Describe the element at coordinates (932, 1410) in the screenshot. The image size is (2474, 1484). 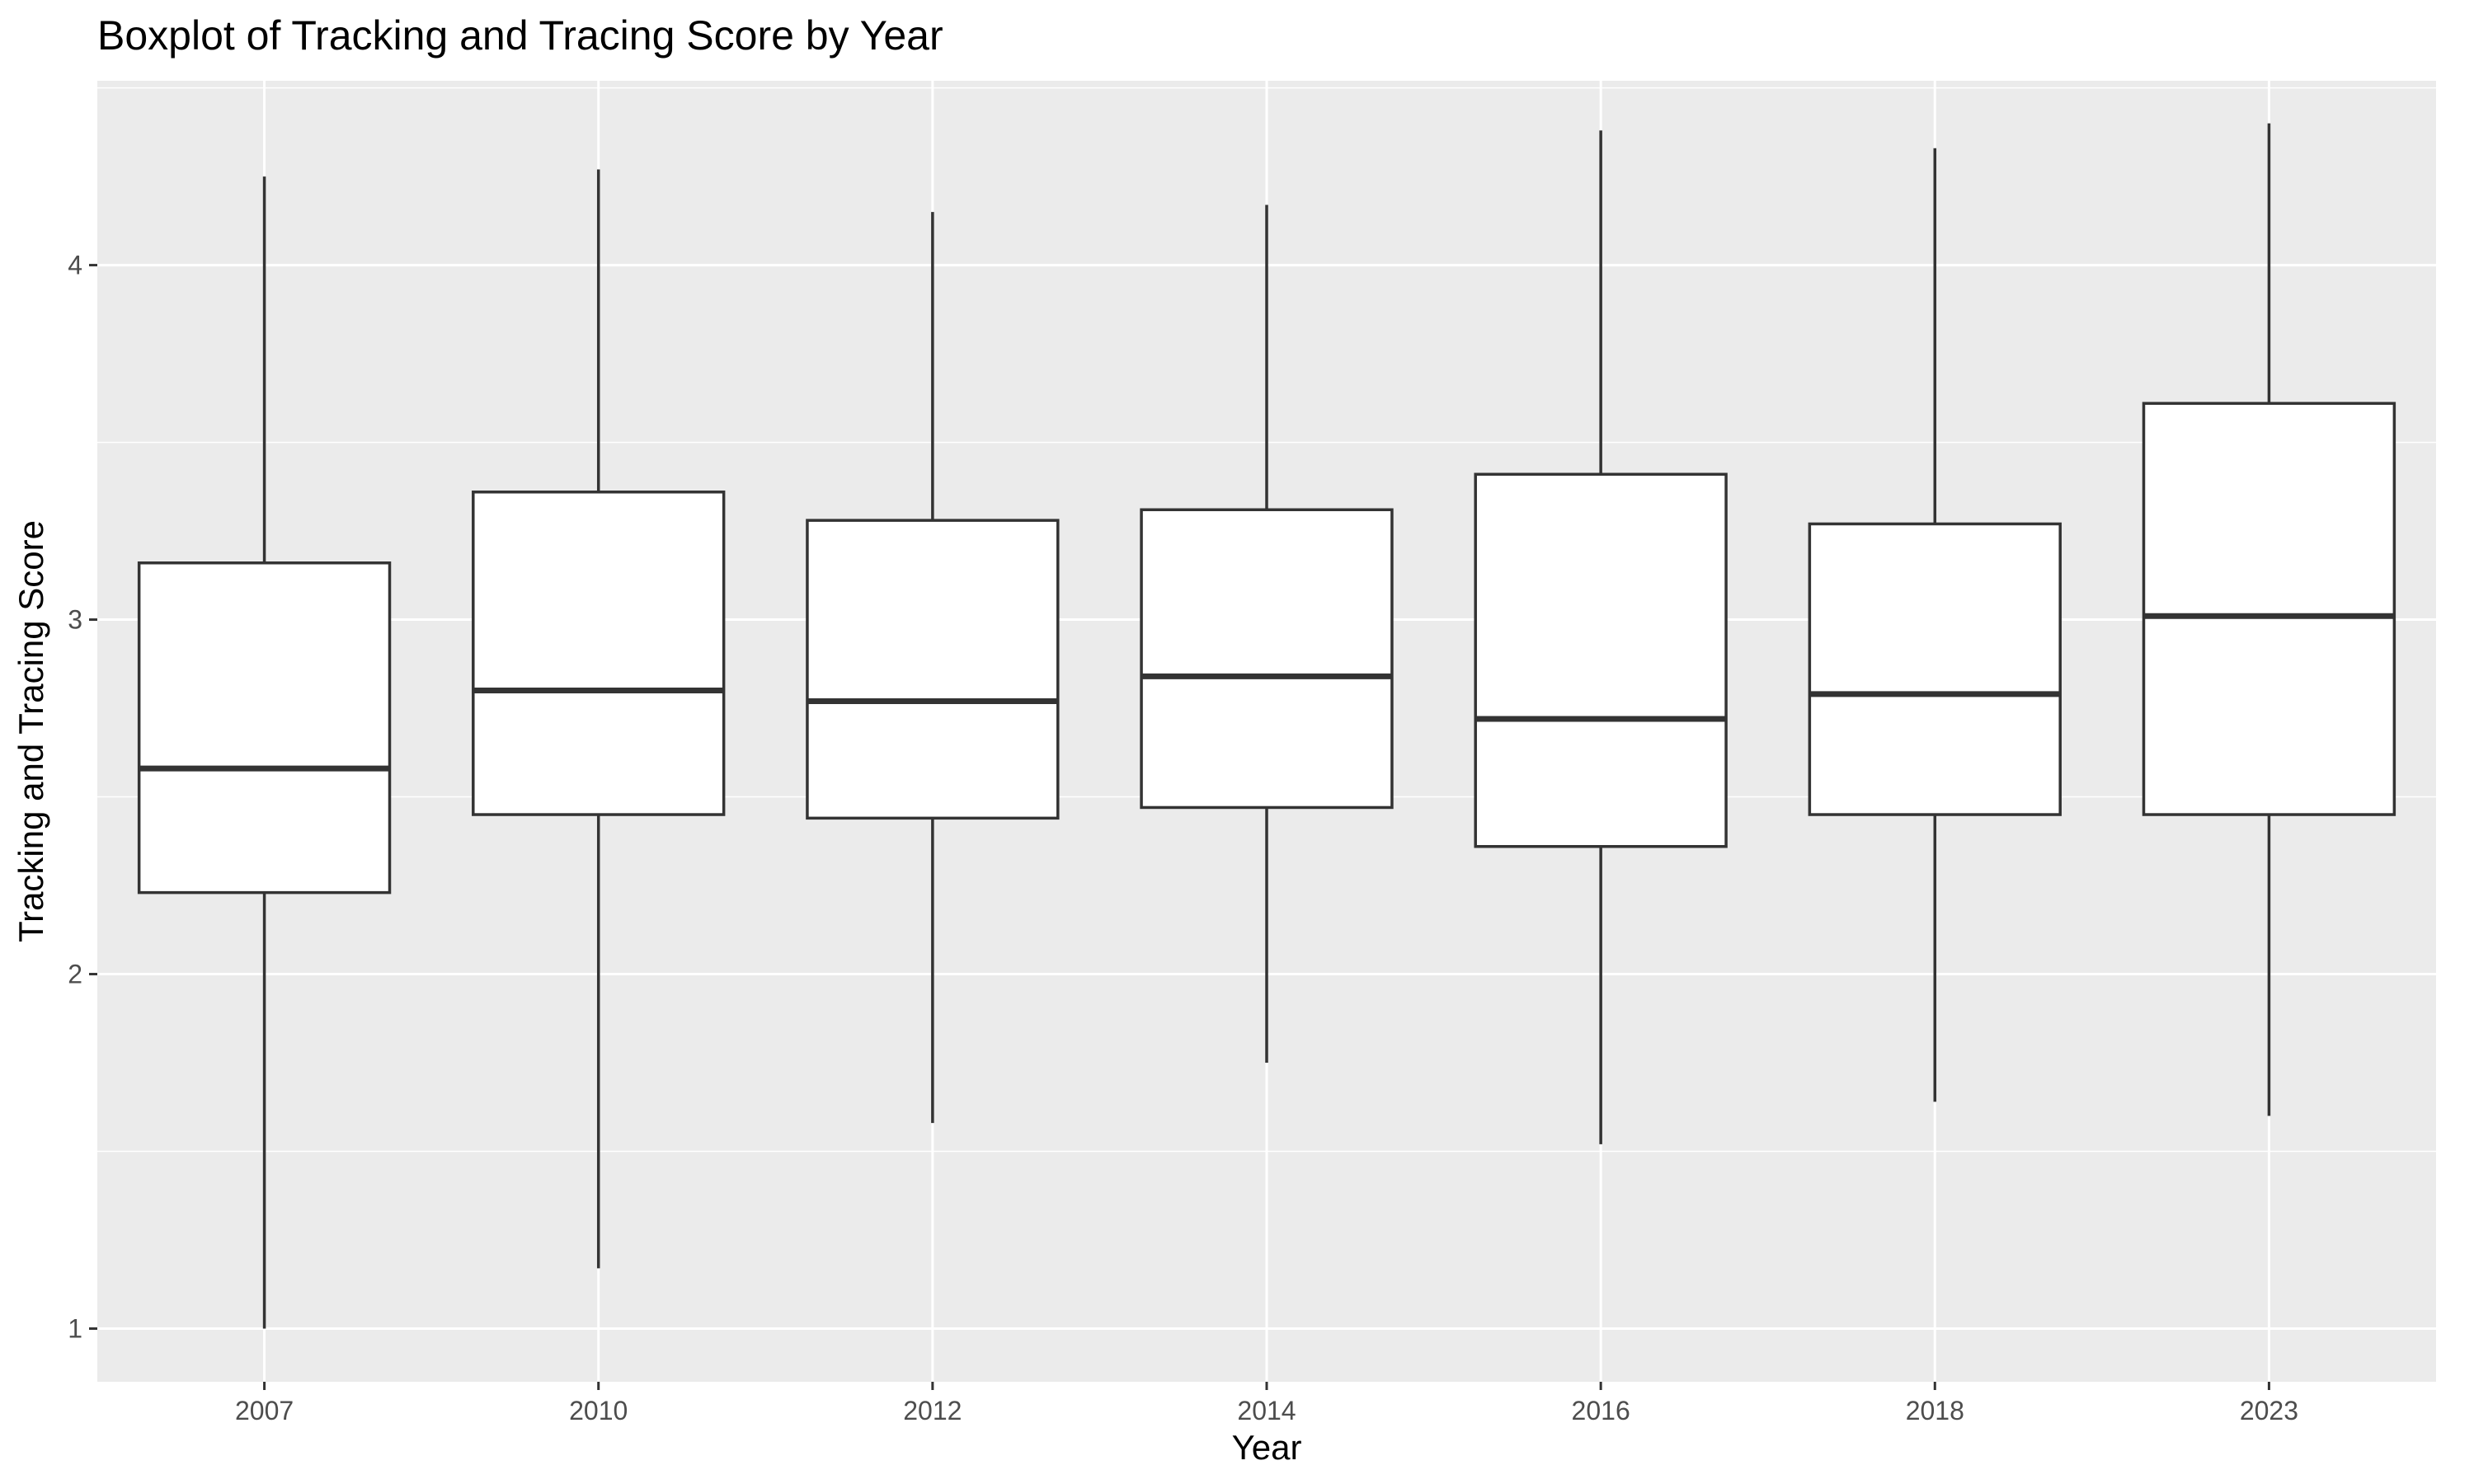
I see `x-tick-label-2012: 2012` at that location.